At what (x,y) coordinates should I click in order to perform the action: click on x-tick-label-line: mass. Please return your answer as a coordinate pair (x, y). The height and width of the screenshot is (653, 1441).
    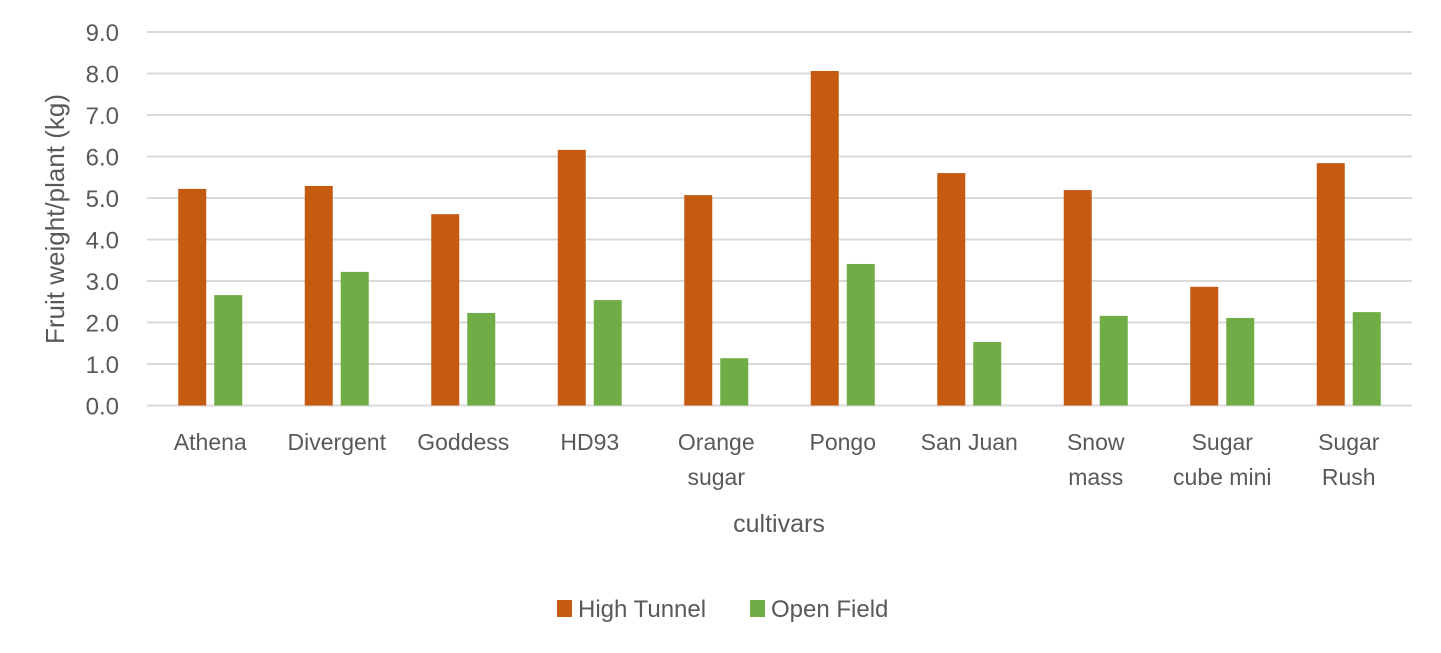
    Looking at the image, I should click on (1095, 477).